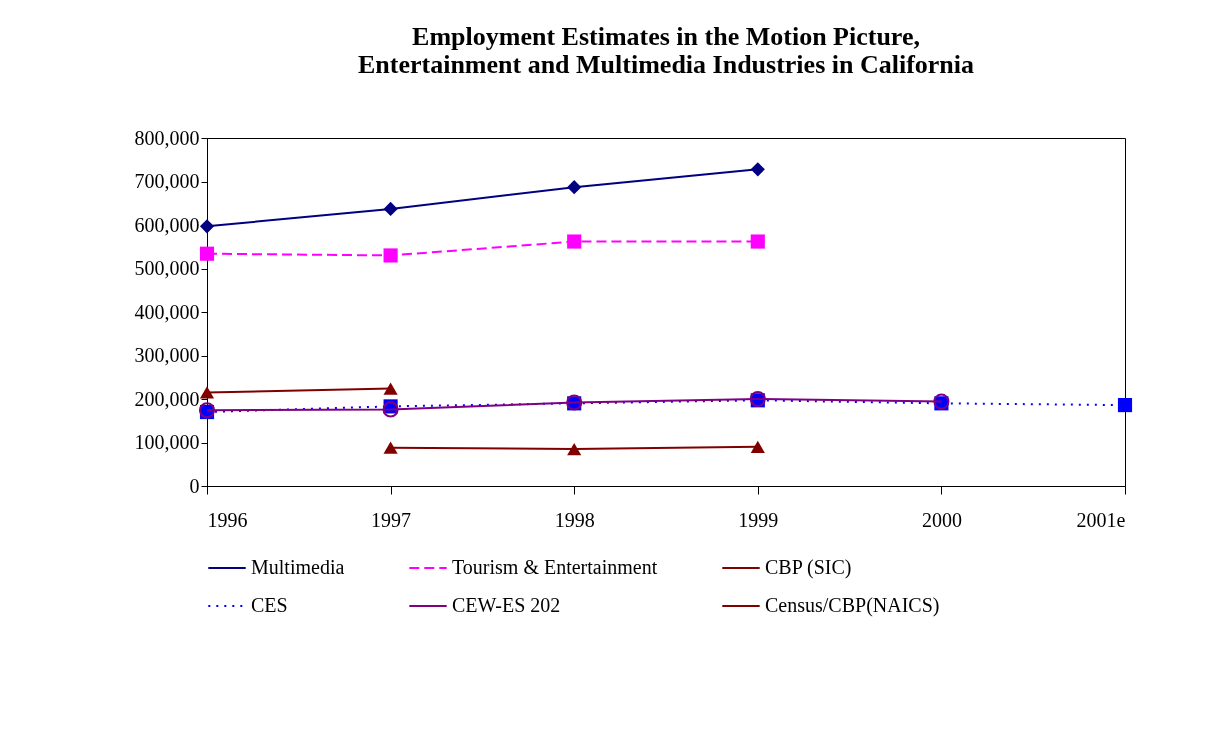 This screenshot has width=1227, height=730. I want to click on y-tick-label: 700,000, so click(167, 181).